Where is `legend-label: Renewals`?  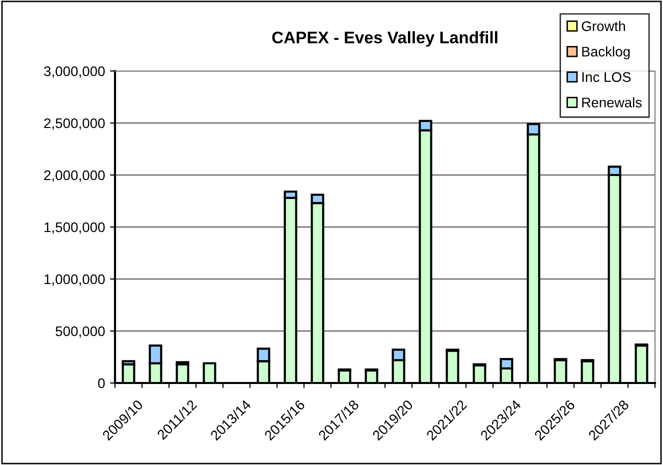
legend-label: Renewals is located at coordinates (612, 102).